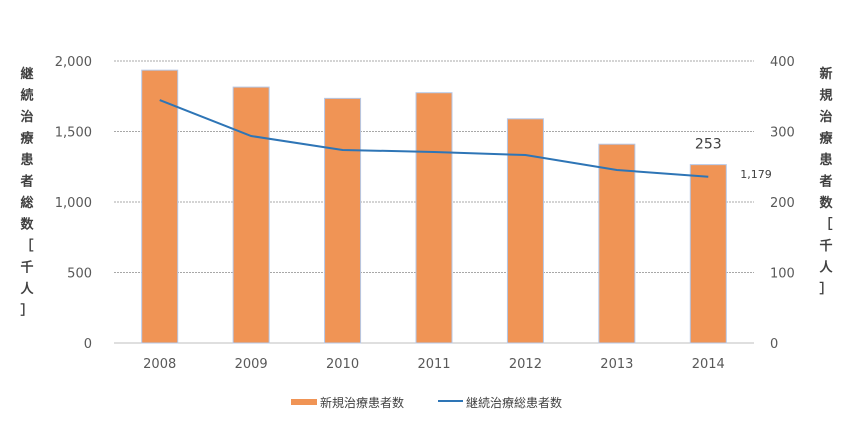  I want to click on legend-line-label: 継続治療総患者数, so click(514, 402).